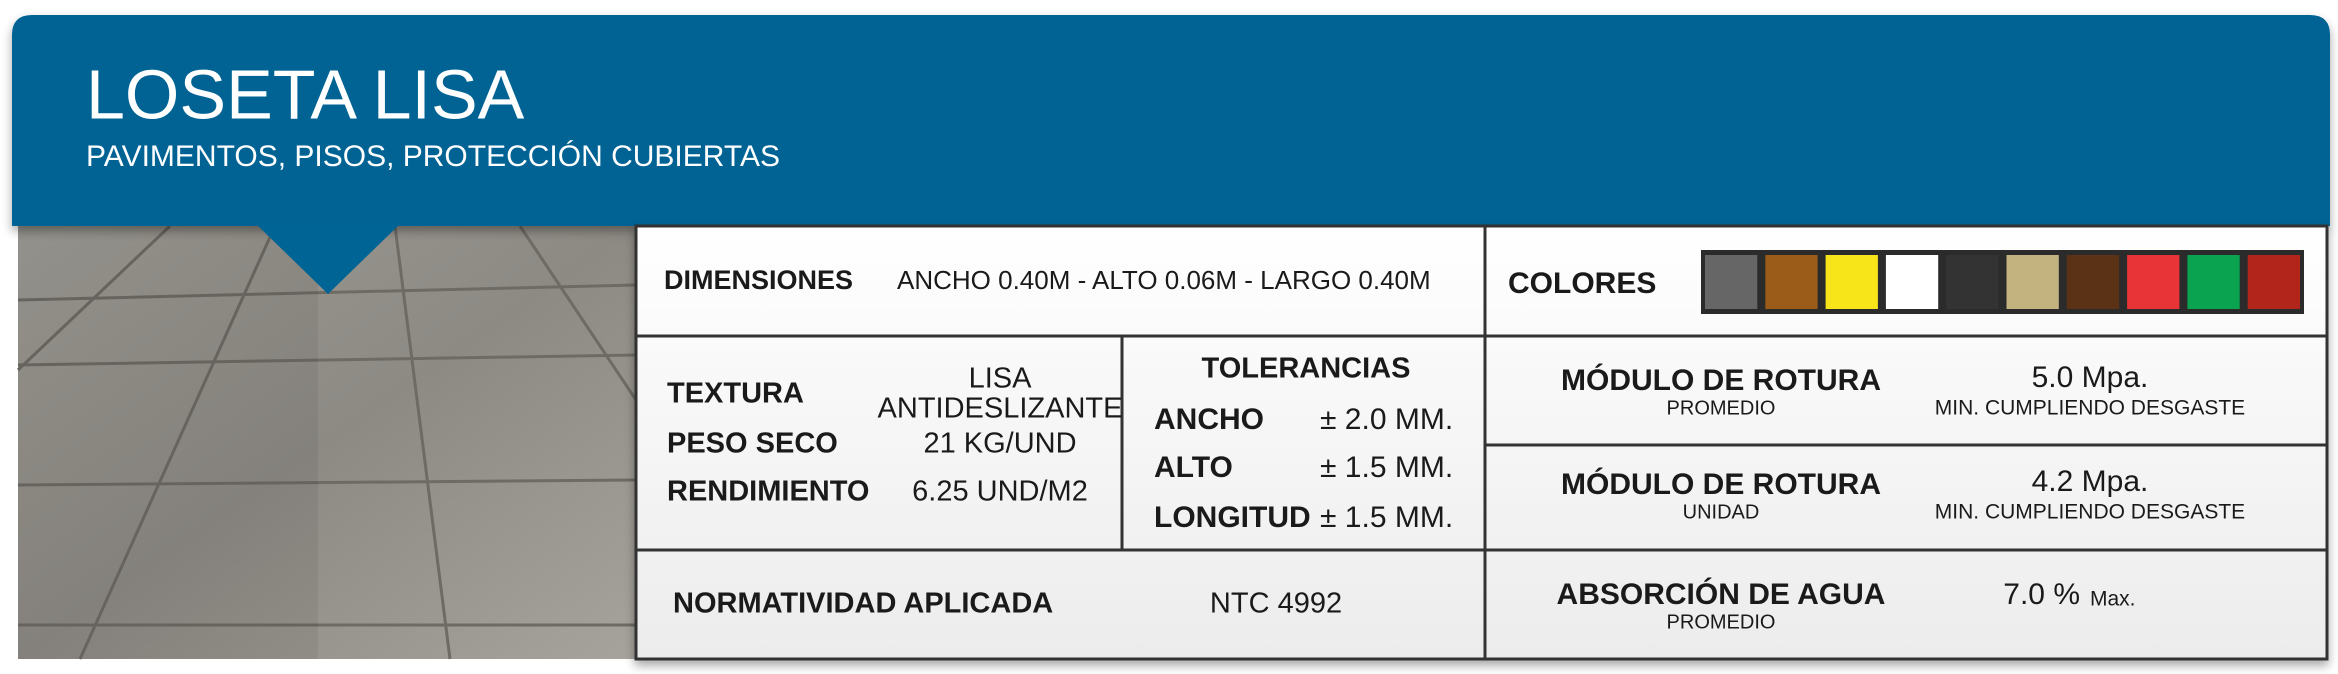  I want to click on heading: TOLERANCIAS, so click(1306, 369).